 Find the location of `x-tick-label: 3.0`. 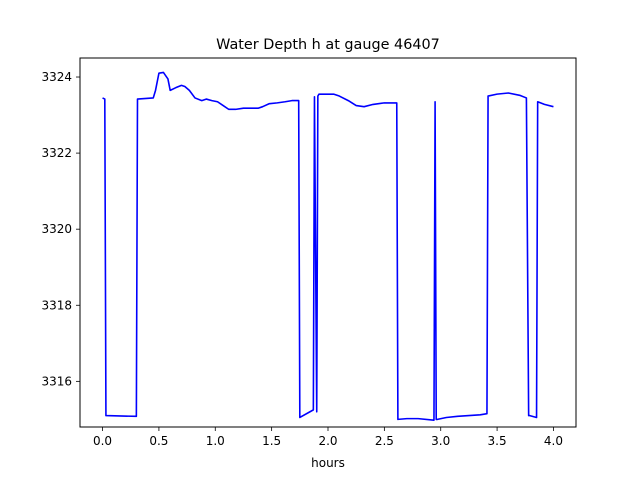

x-tick-label: 3.0 is located at coordinates (440, 441).